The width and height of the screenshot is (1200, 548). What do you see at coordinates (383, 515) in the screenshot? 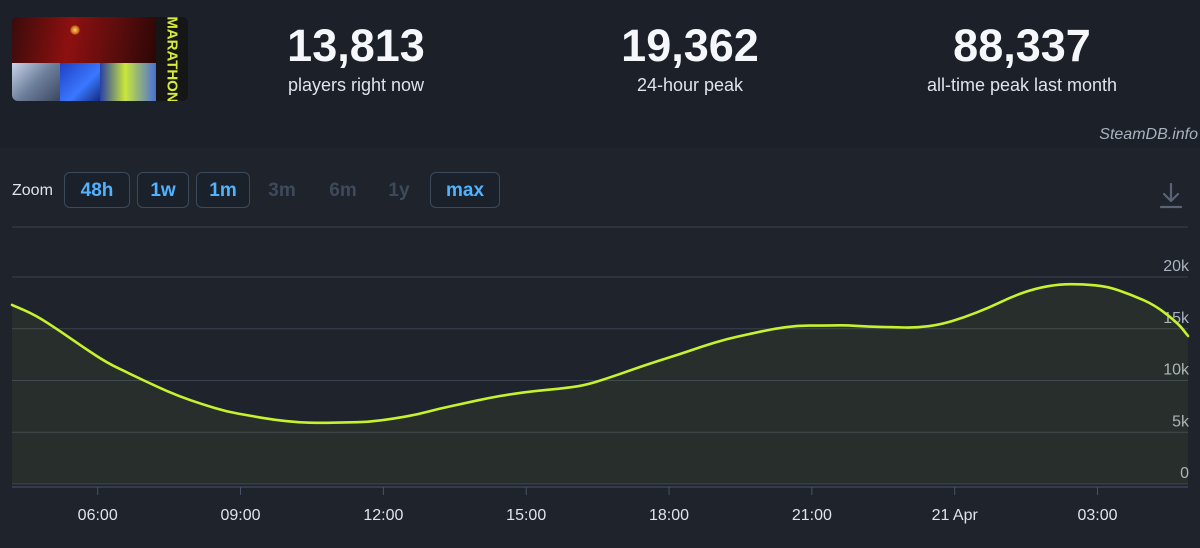
I see `x-tick-label: 12:00` at bounding box center [383, 515].